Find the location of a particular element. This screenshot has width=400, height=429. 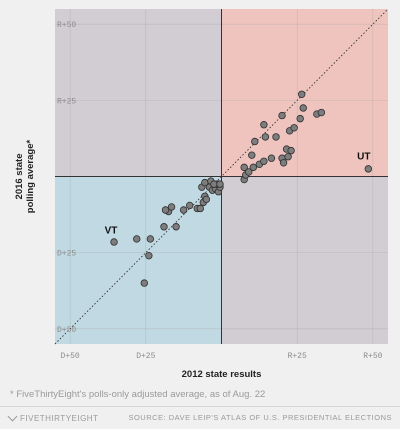

annotation-label: UT is located at coordinates (363, 156).